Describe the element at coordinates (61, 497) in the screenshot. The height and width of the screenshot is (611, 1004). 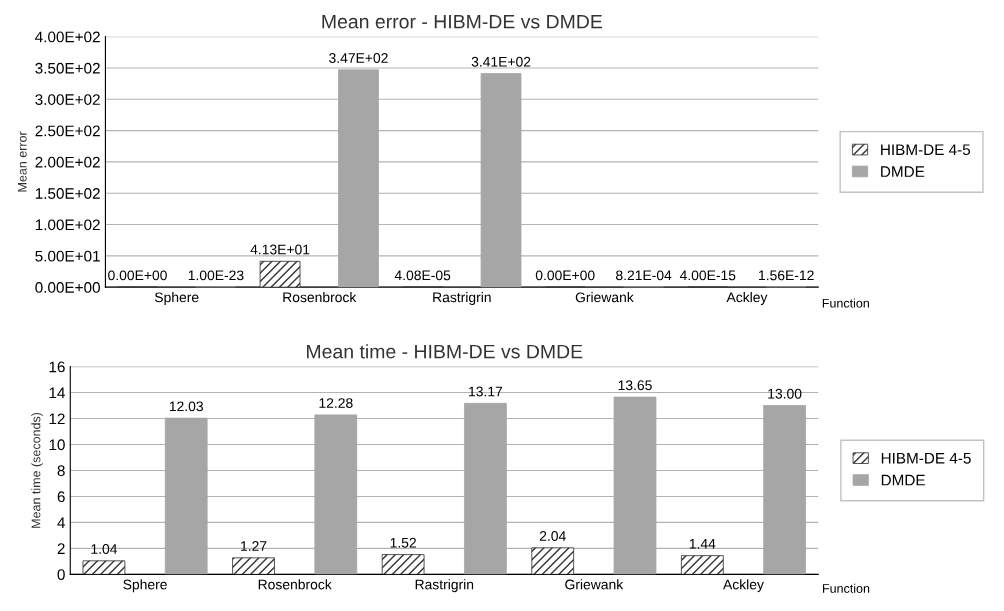
I see `y-tick-label: 6` at that location.